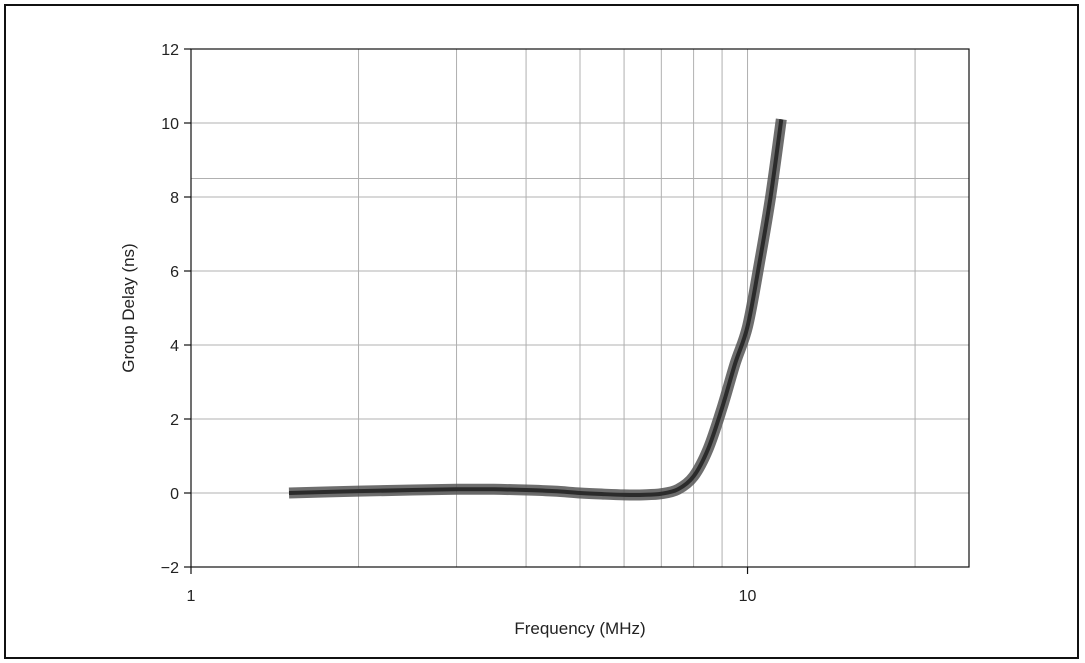 Image resolution: width=1085 pixels, height=663 pixels. What do you see at coordinates (174, 346) in the screenshot?
I see `y-tick-label: 4` at bounding box center [174, 346].